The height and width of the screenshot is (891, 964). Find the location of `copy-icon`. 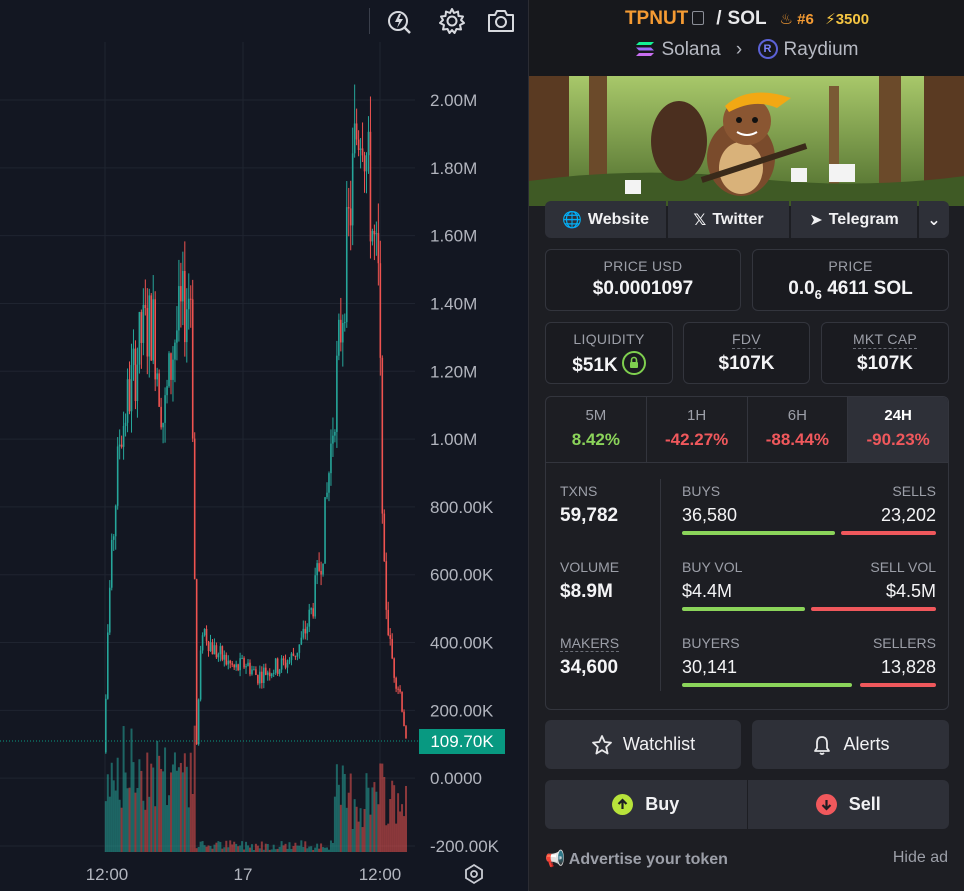

copy-icon is located at coordinates (698, 18).